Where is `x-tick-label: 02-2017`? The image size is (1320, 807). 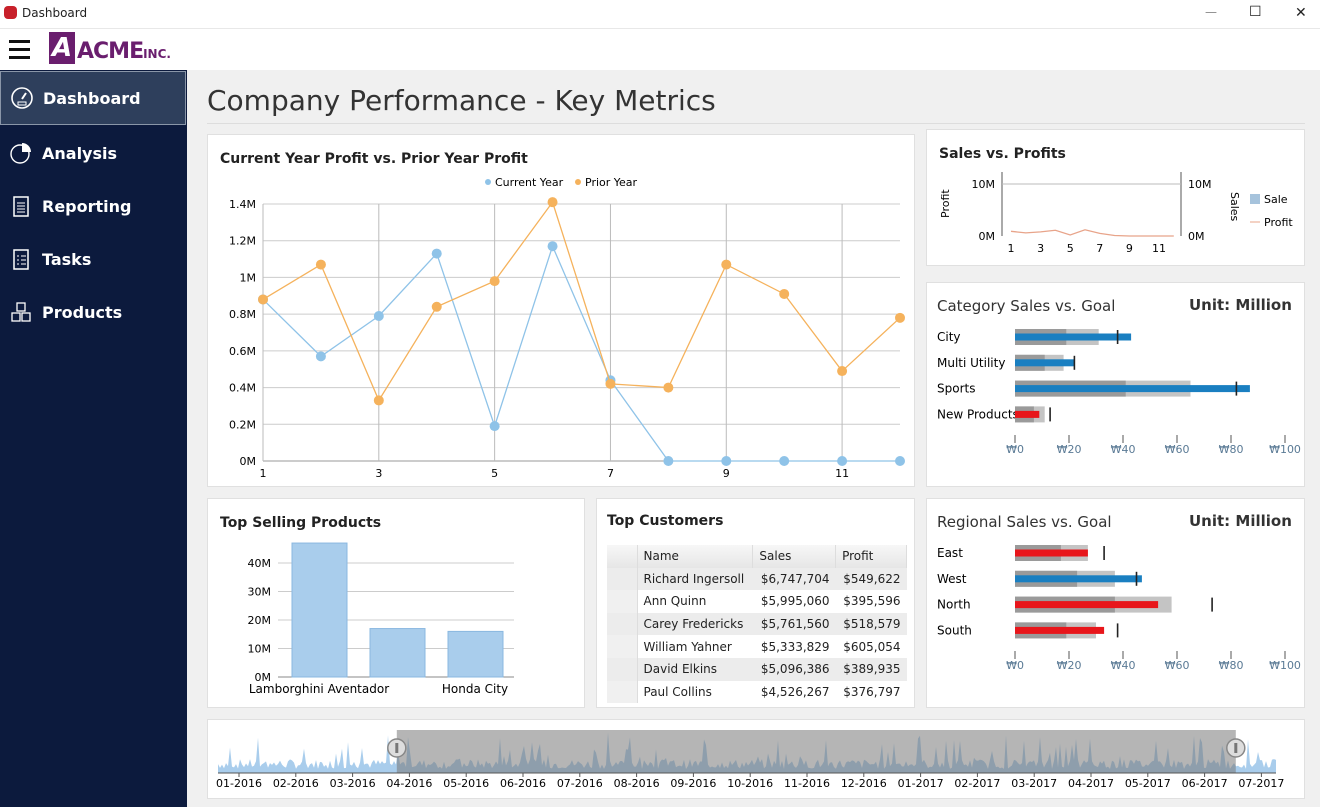
x-tick-label: 02-2017 is located at coordinates (977, 783).